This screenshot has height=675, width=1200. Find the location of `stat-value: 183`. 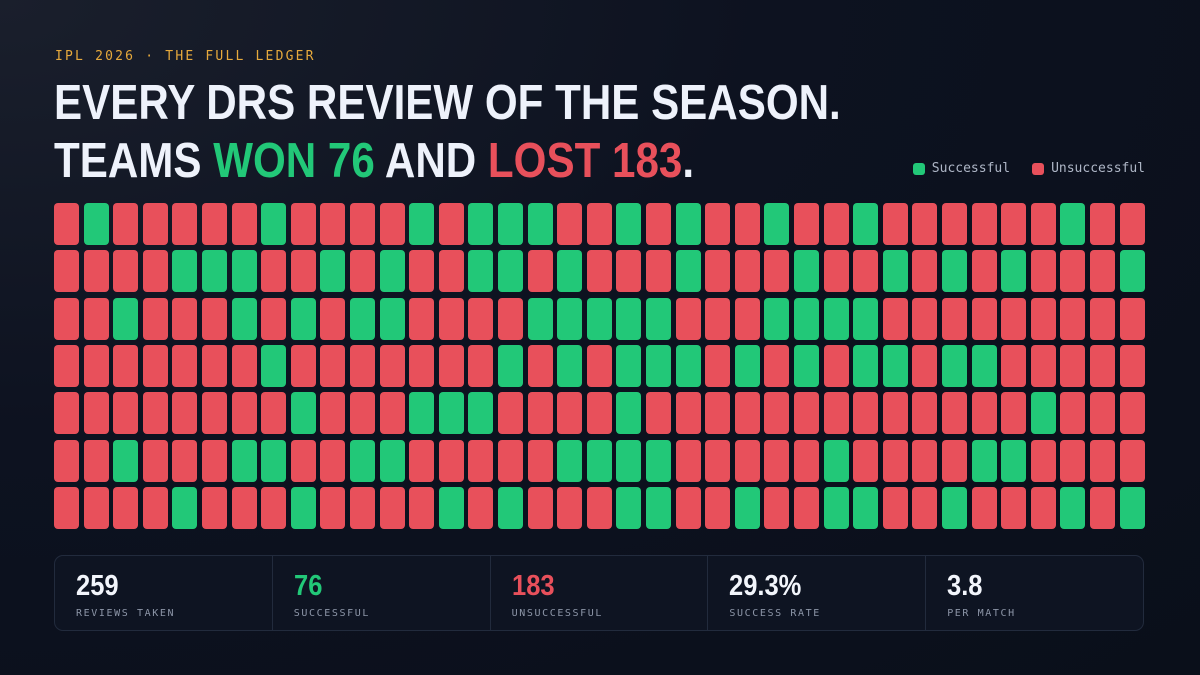

stat-value: 183 is located at coordinates (533, 586).